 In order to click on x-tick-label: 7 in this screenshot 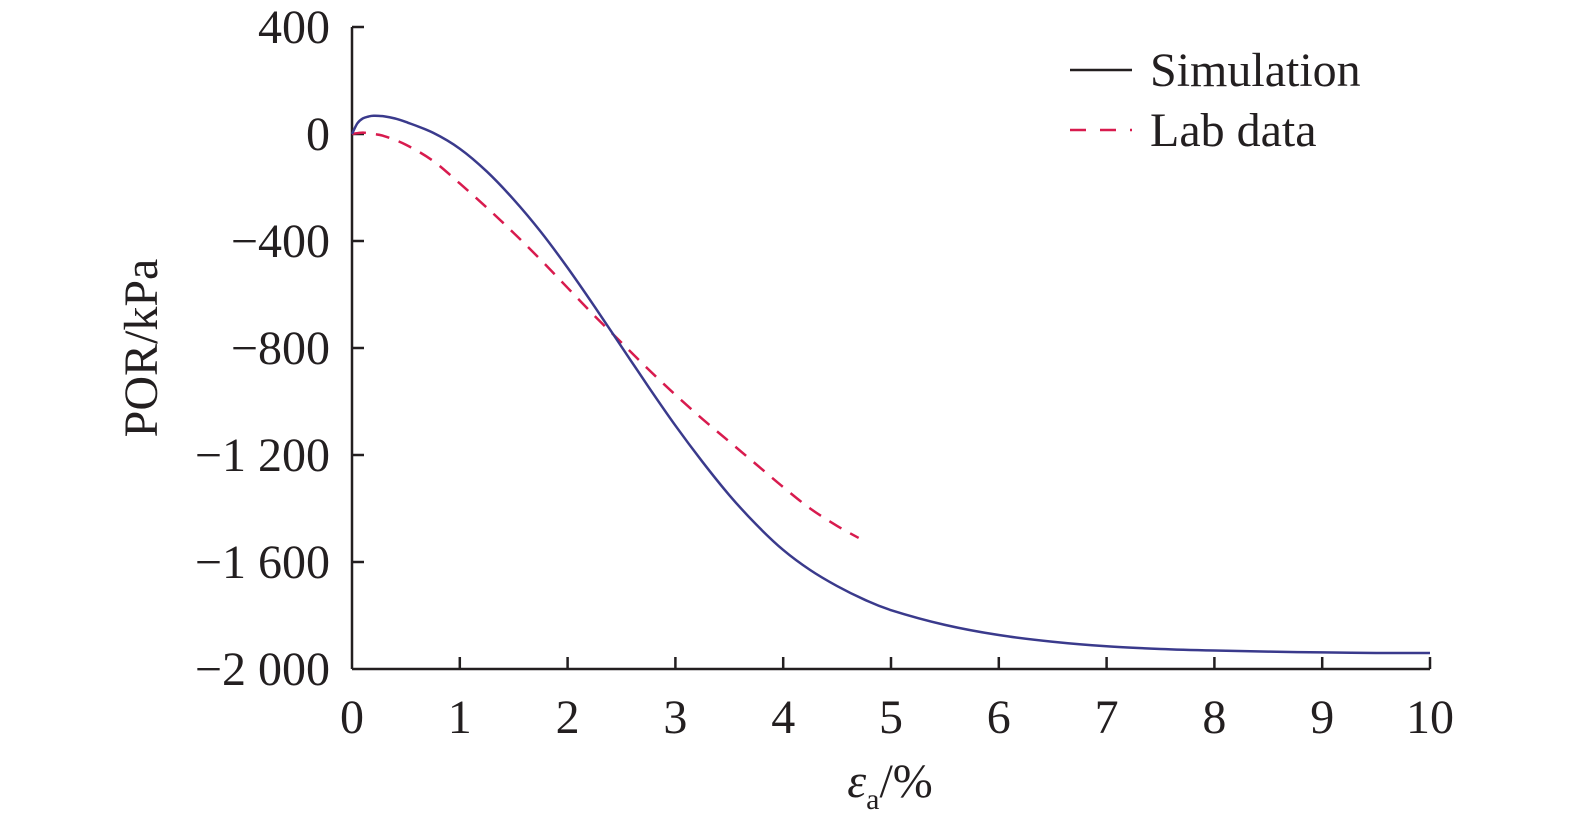, I will do `click(1107, 717)`.